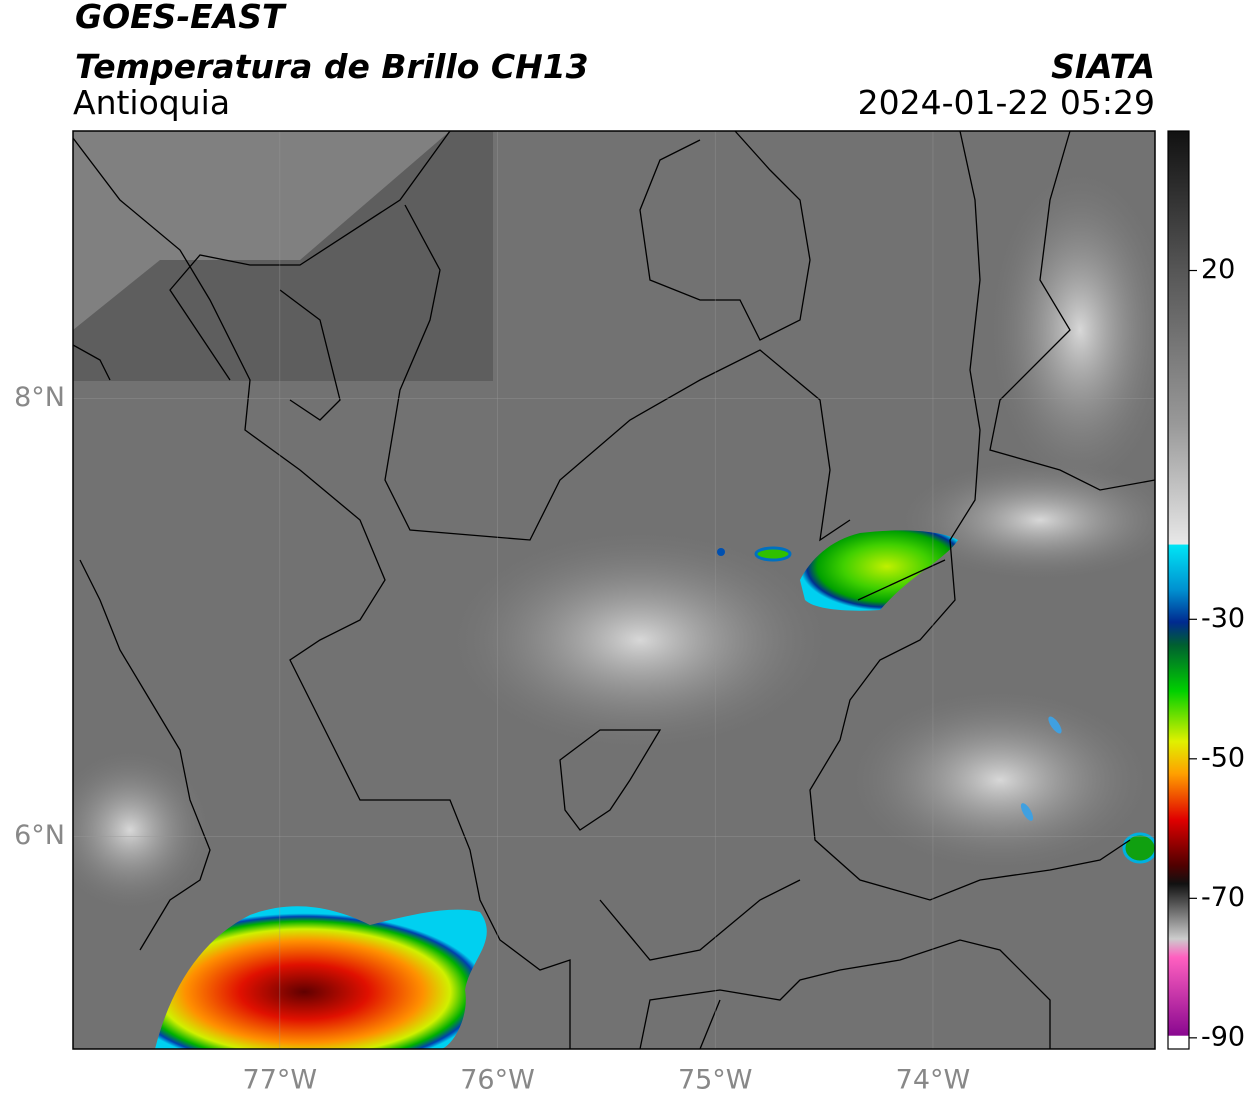 The image size is (1252, 1099). Describe the element at coordinates (1223, 1036) in the screenshot. I see `colorbar-tick-label: -90` at that location.